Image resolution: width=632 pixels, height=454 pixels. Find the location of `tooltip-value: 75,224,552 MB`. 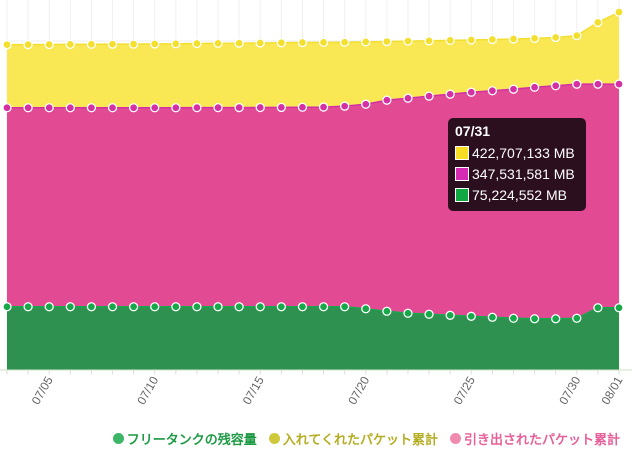

tooltip-value: 75,224,552 MB is located at coordinates (519, 194).